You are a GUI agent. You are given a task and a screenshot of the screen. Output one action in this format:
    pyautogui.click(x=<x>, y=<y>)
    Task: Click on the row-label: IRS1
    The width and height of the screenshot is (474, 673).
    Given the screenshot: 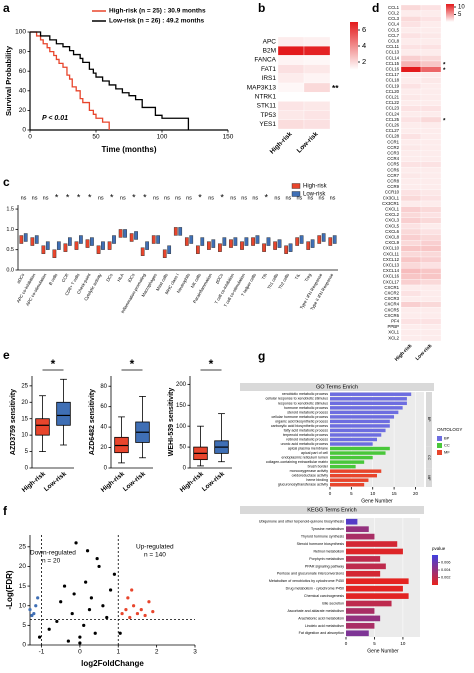 What is the action you would take?
    pyautogui.click(x=269, y=78)
    